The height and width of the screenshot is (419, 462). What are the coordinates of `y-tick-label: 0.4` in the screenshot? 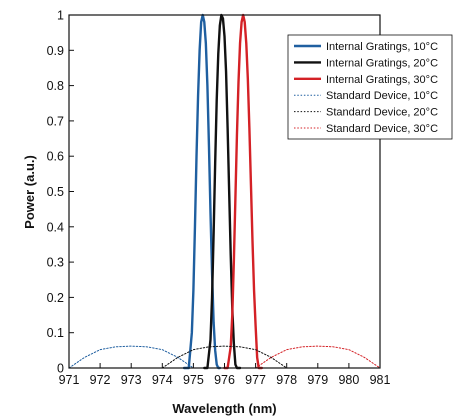 It's located at (55, 227).